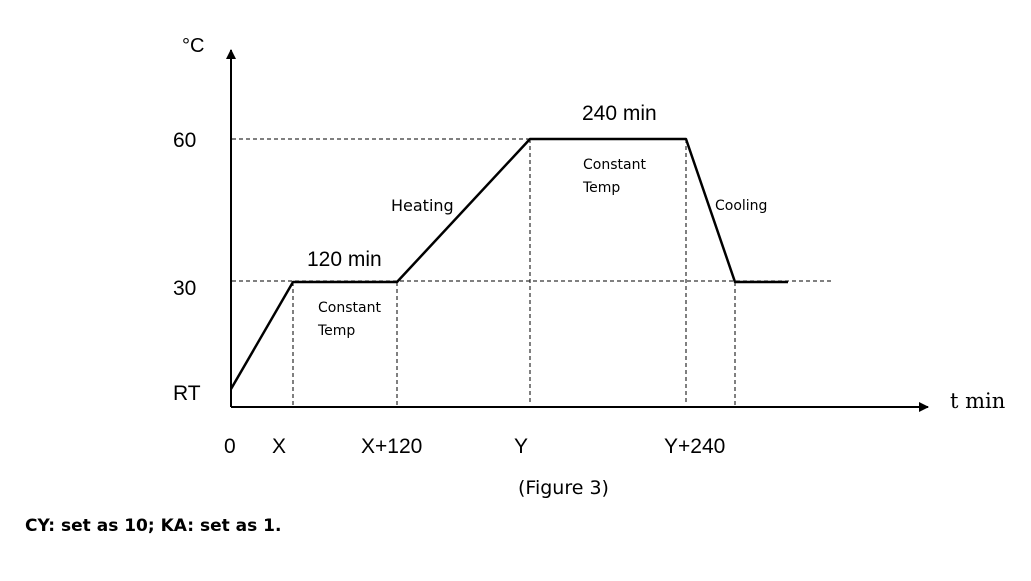  What do you see at coordinates (977, 401) in the screenshot?
I see `x-axis-unit: t min` at bounding box center [977, 401].